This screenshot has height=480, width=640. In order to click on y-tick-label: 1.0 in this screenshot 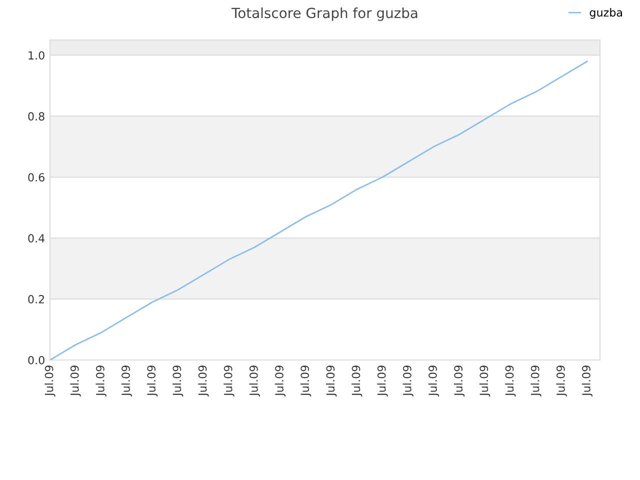, I will do `click(36, 55)`.